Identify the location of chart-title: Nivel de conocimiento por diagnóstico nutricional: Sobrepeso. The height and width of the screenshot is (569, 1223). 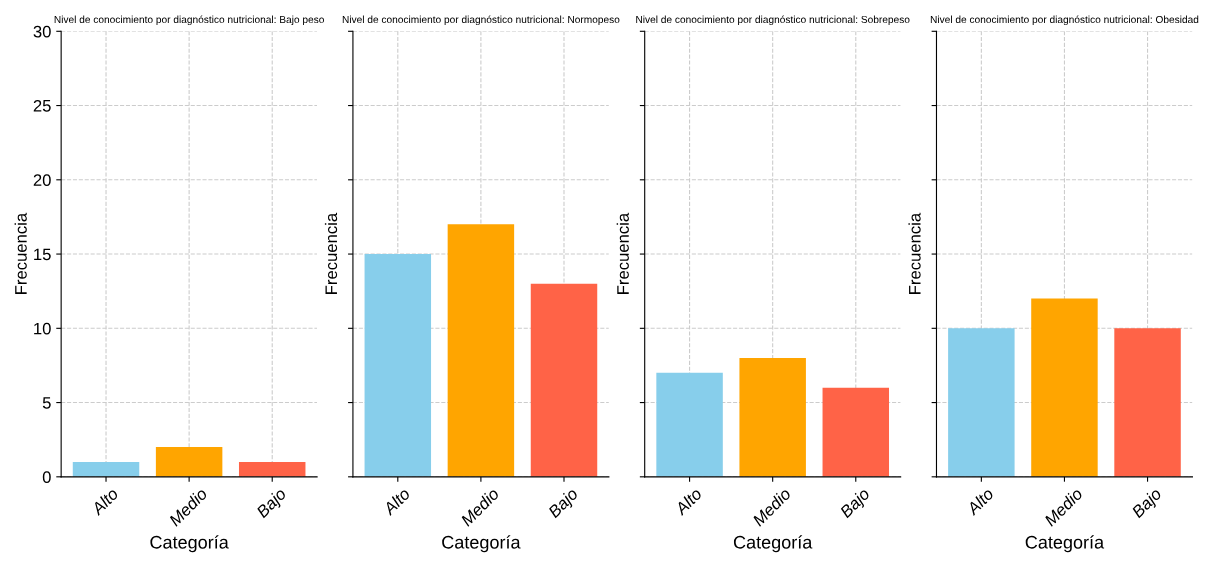
(773, 20).